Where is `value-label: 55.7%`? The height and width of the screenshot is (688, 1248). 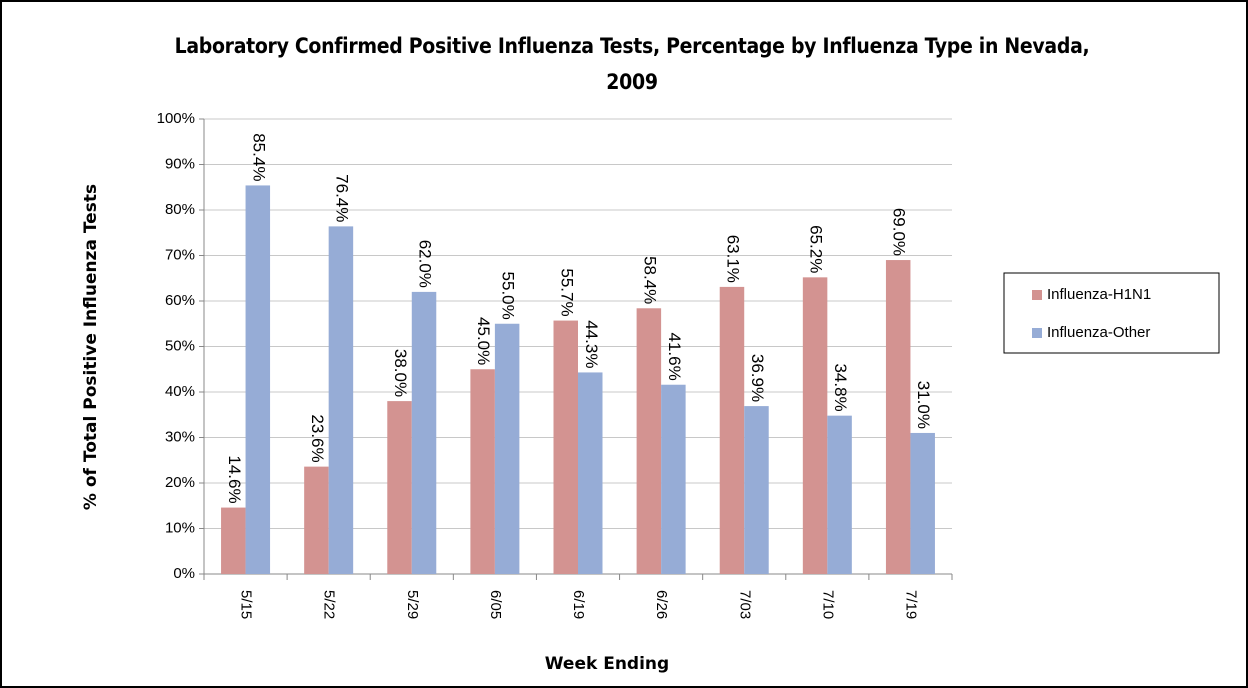 value-label: 55.7% is located at coordinates (566, 292).